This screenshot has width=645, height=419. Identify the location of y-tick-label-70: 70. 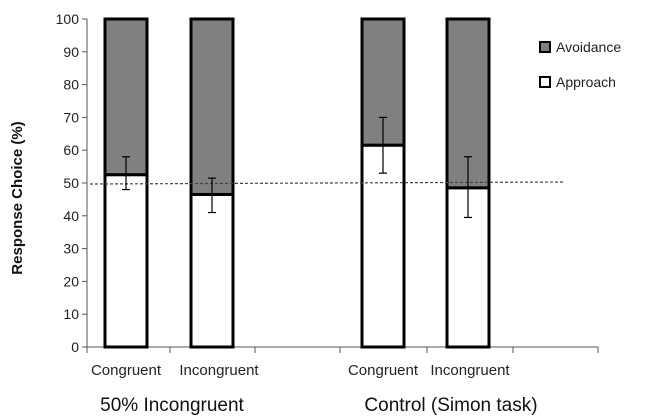
(71, 117).